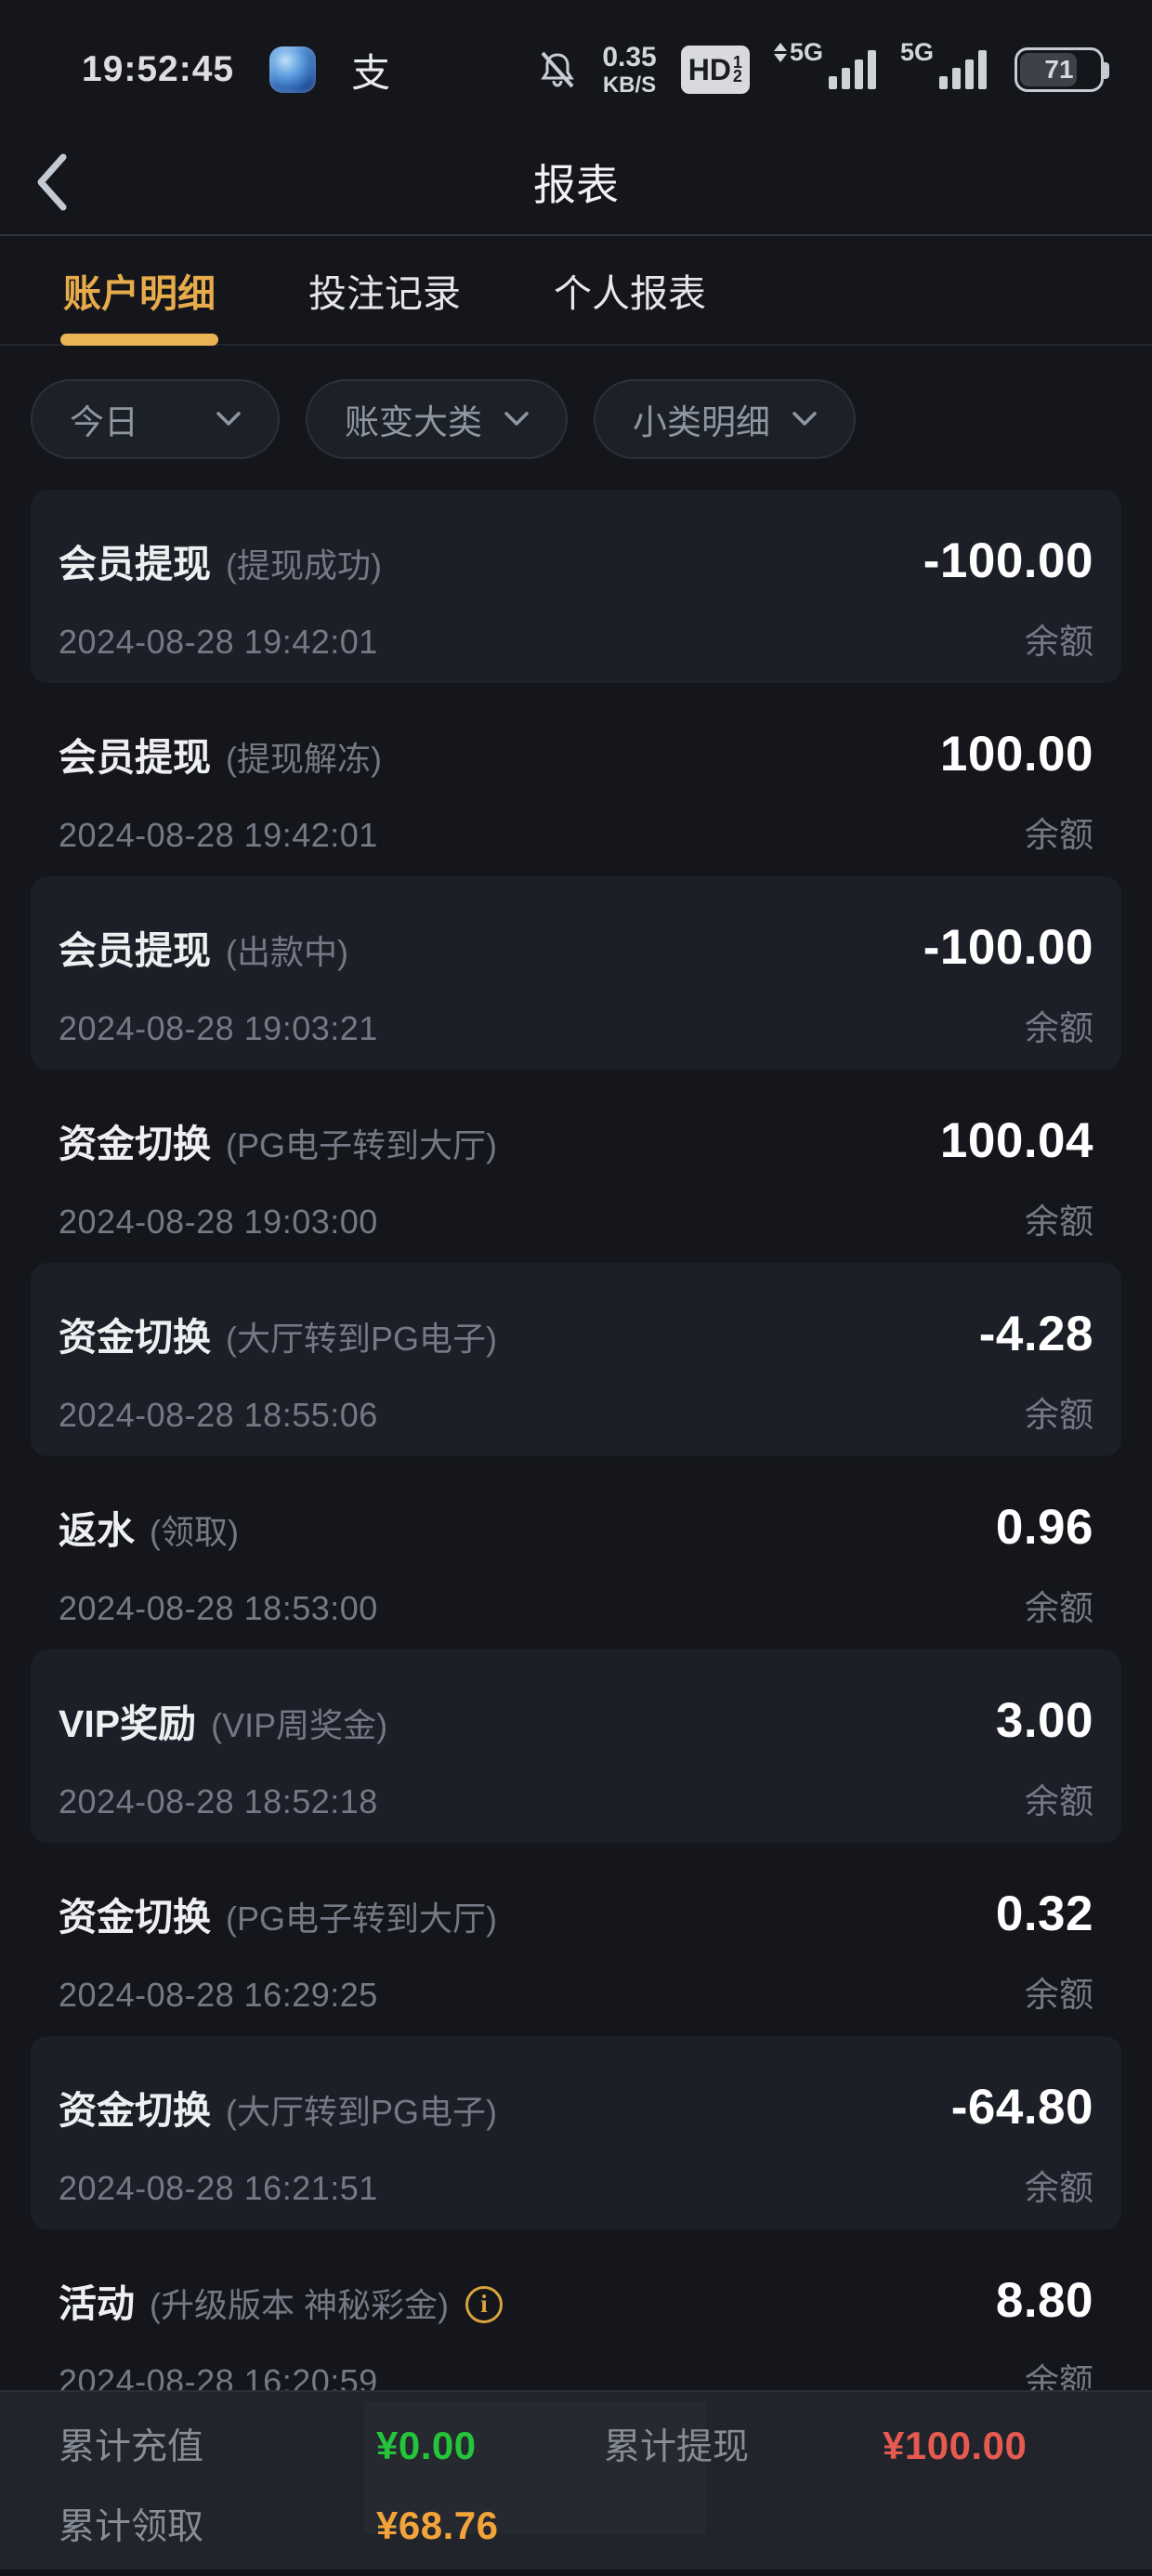 This screenshot has width=1152, height=2576. I want to click on transaction-datetime: 2024-08-28 19:03:00, so click(218, 1222).